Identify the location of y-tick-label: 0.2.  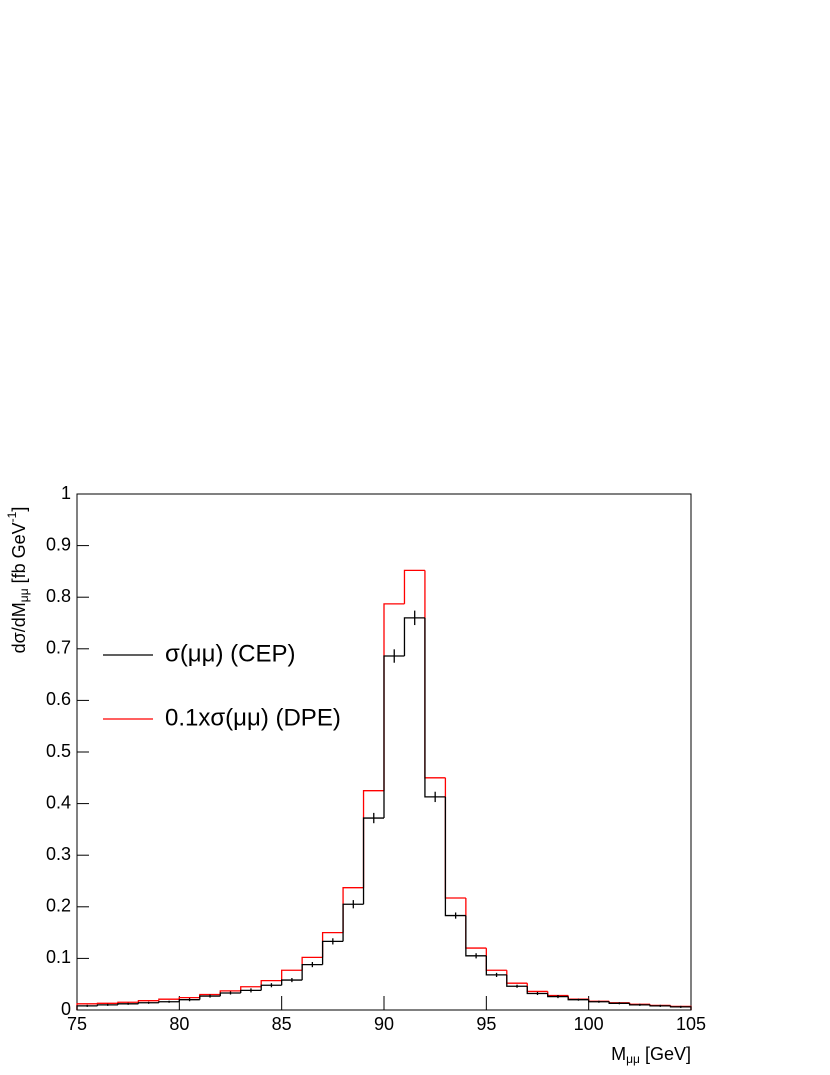
(58, 906).